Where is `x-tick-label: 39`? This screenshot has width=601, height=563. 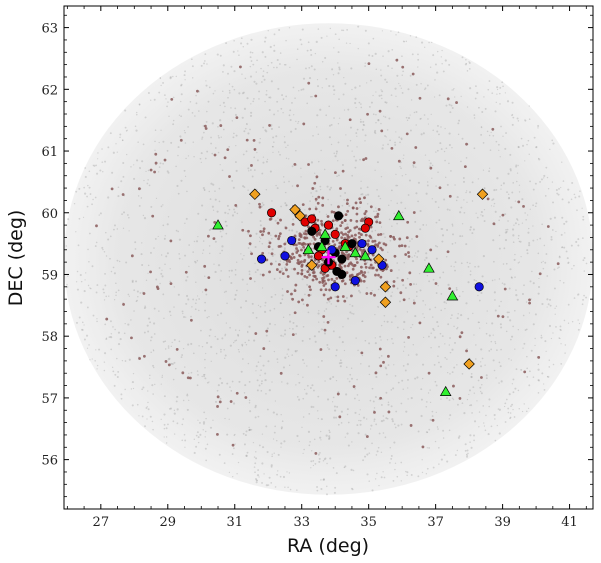
x-tick-label: 39 is located at coordinates (502, 522).